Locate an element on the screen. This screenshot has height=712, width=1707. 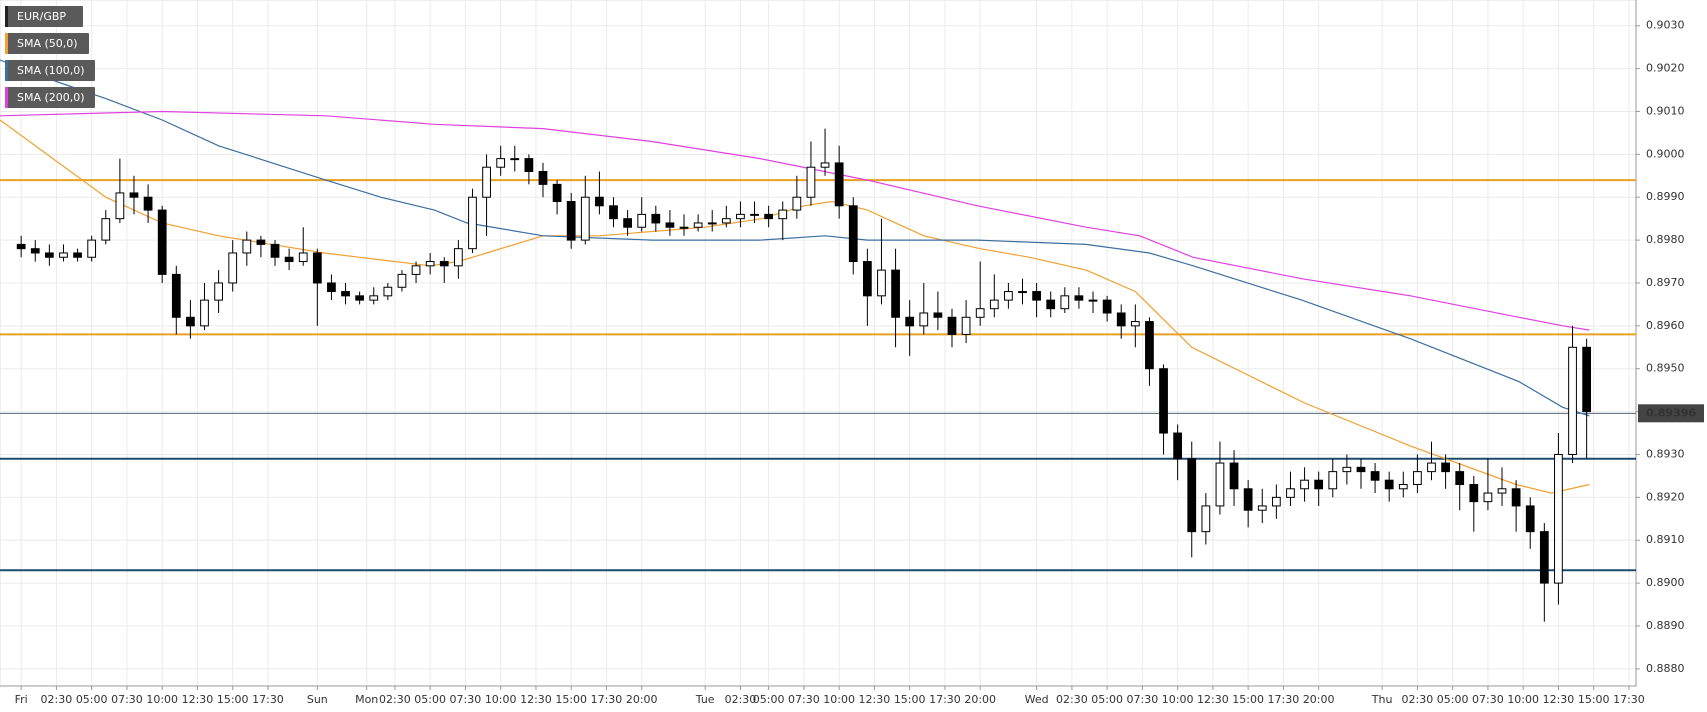
y-tick-label: 0.8890 is located at coordinates (1665, 625).